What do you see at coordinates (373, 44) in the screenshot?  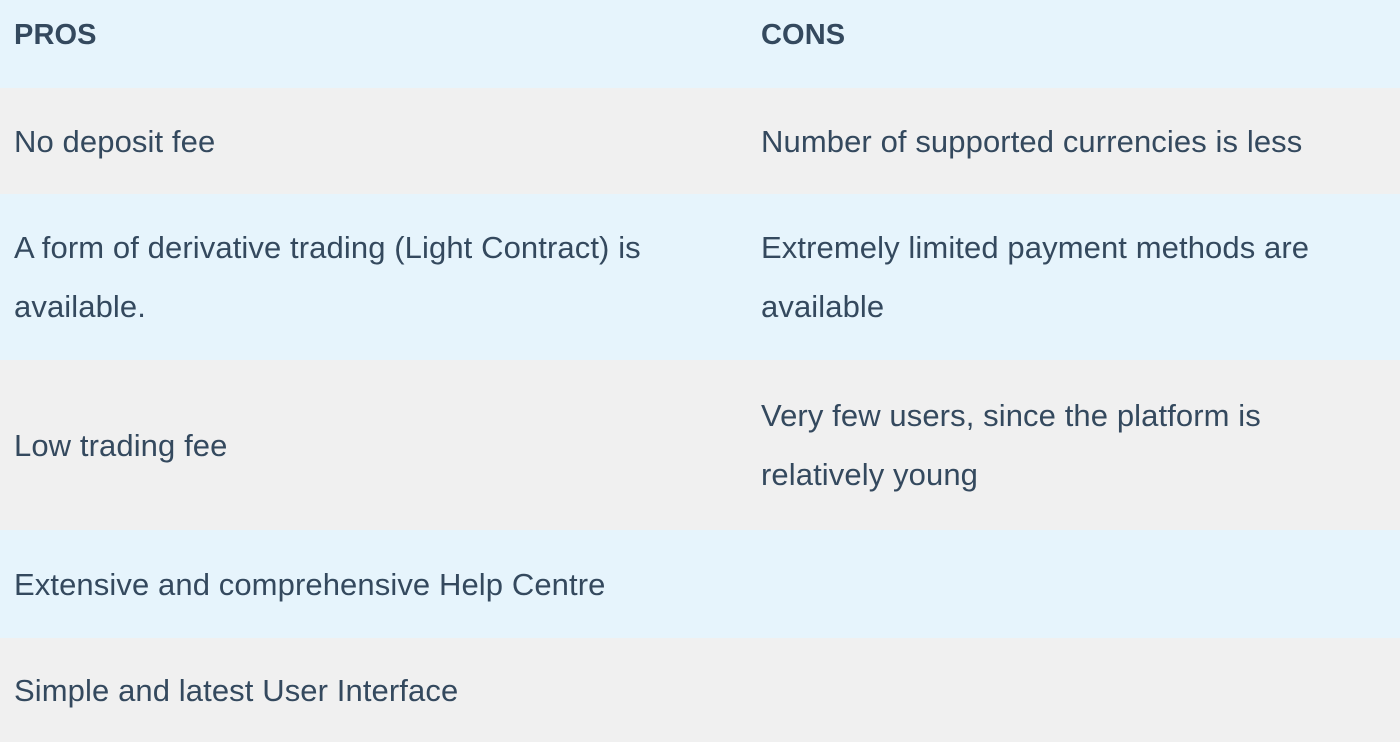 I see `header-pros: PROS` at bounding box center [373, 44].